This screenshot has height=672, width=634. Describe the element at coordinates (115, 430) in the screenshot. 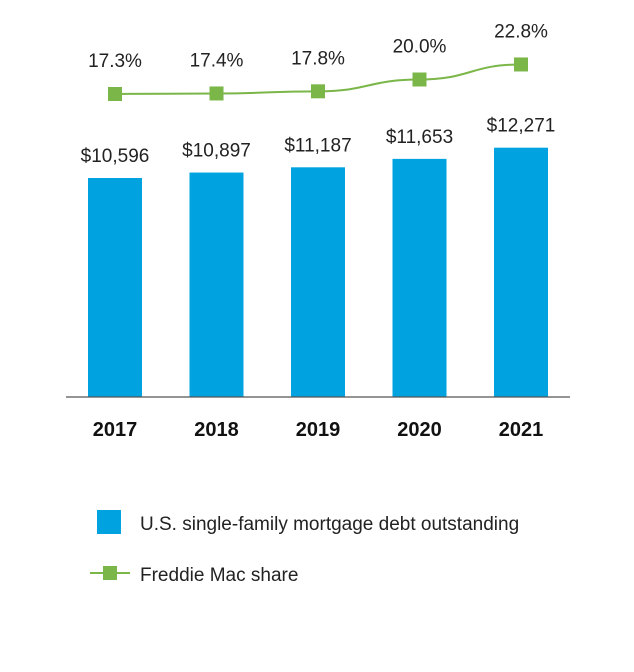

I see `x-tick-label-2017: 2017` at that location.